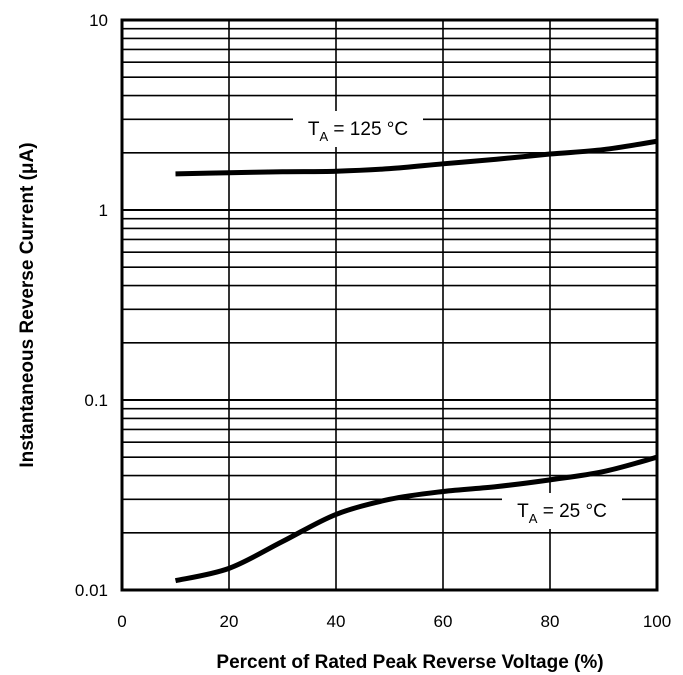 The width and height of the screenshot is (683, 675). Describe the element at coordinates (103, 210) in the screenshot. I see `y-tick-label: 1` at that location.